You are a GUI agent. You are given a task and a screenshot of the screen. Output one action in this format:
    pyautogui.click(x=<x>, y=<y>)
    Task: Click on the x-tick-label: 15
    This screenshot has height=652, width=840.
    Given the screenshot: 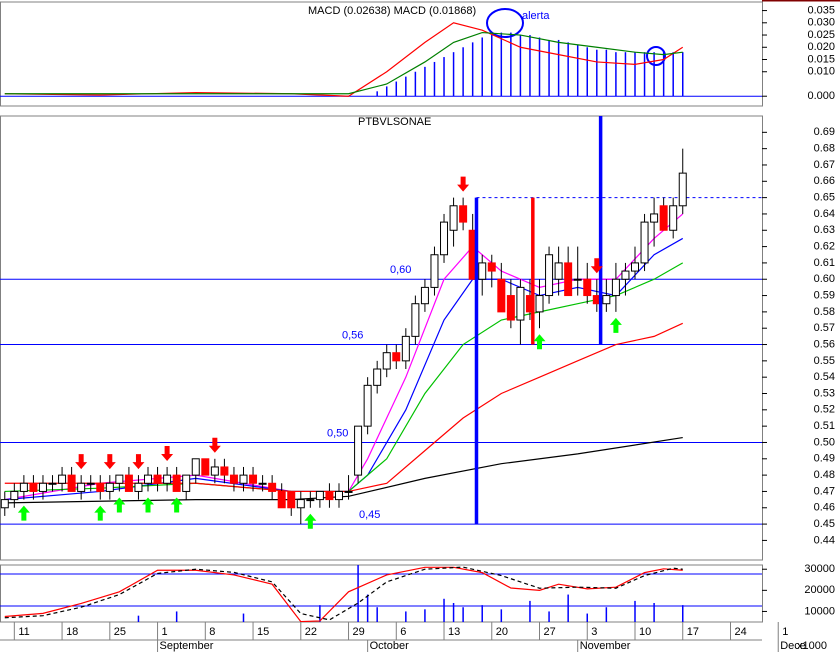 What is the action you would take?
    pyautogui.click(x=263, y=632)
    